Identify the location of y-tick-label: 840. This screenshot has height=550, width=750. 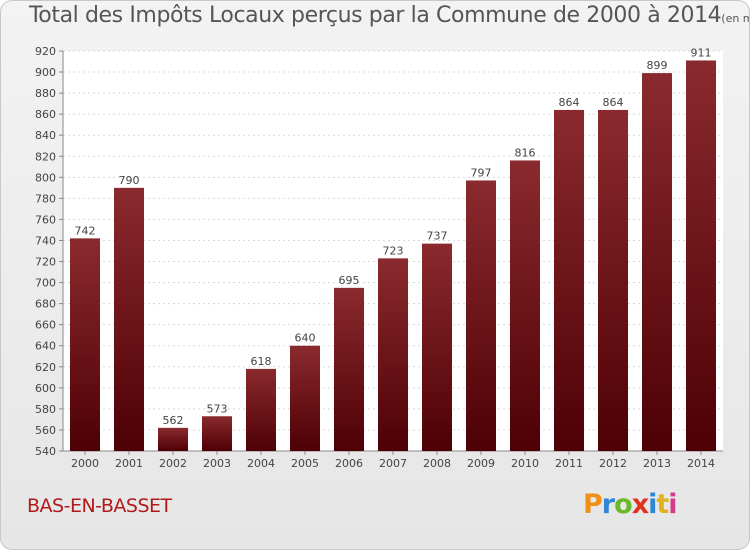
(45, 135).